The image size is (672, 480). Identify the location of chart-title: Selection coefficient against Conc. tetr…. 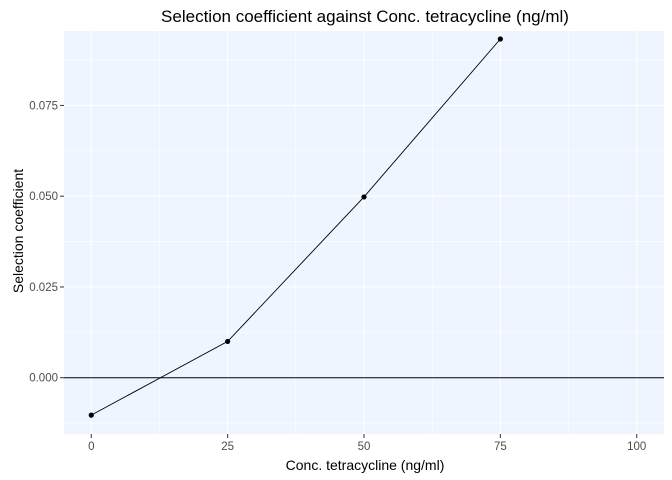
(365, 16).